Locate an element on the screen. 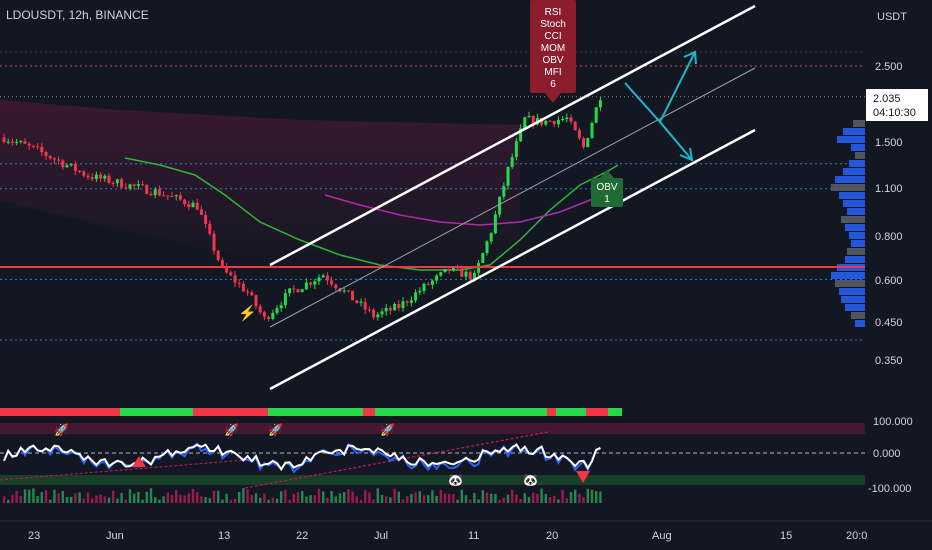 This screenshot has width=932, height=550. last-price-badge is located at coordinates (897, 105).